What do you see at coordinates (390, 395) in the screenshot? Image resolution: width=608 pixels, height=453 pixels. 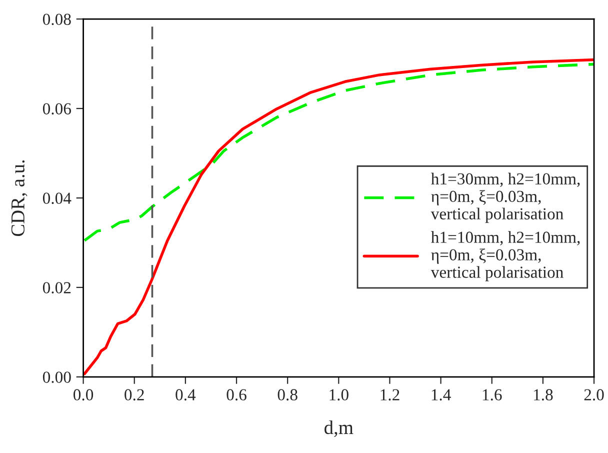 I see `x-tick-label: 1.2` at bounding box center [390, 395].